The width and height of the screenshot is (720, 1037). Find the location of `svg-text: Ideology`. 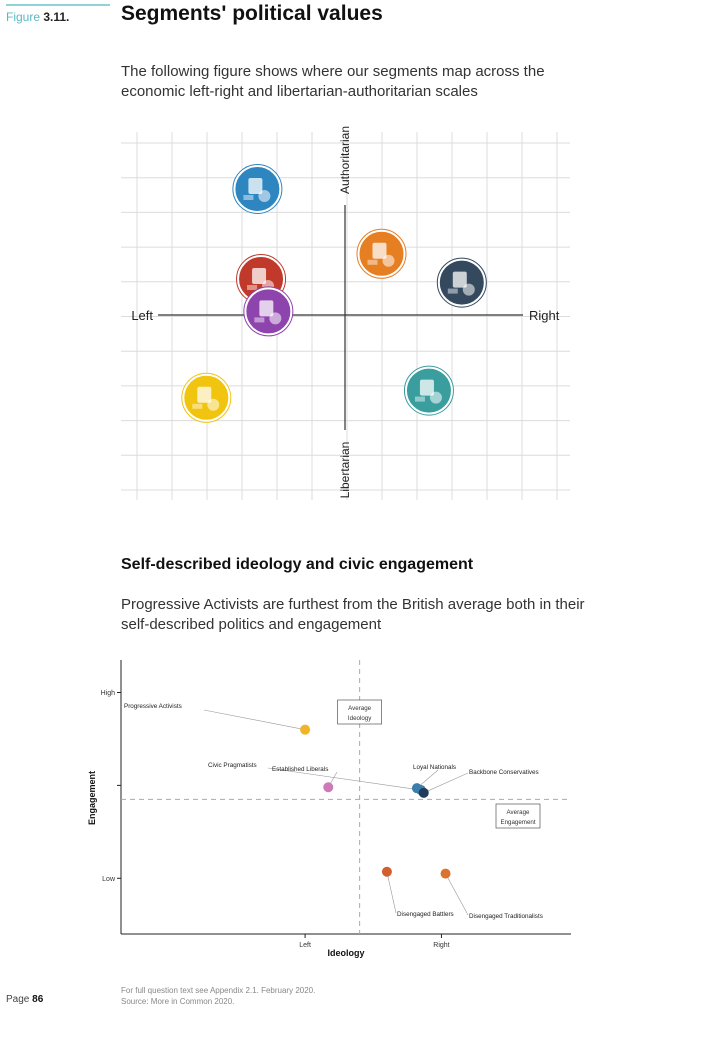

svg-text: Ideology is located at coordinates (360, 718).